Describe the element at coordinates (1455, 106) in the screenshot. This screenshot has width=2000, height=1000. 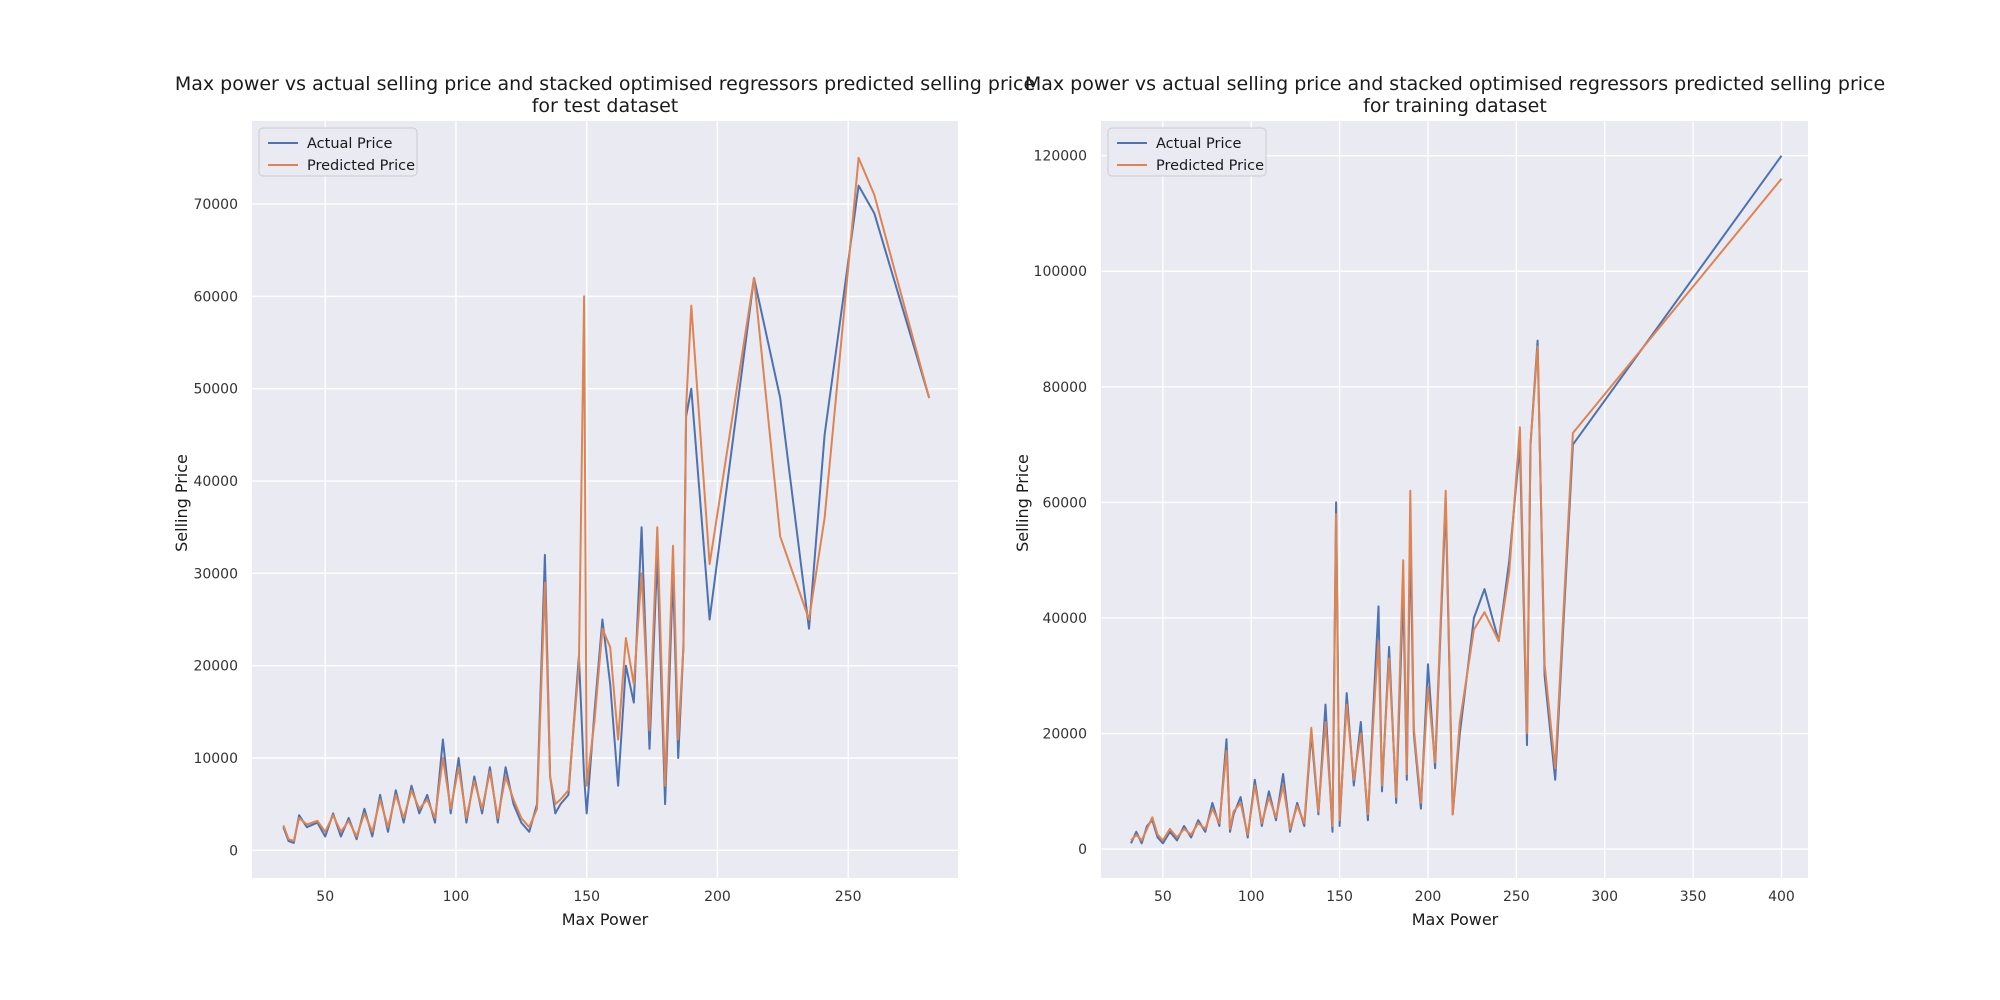
I see `chart-title-line-2: for training dataset` at that location.